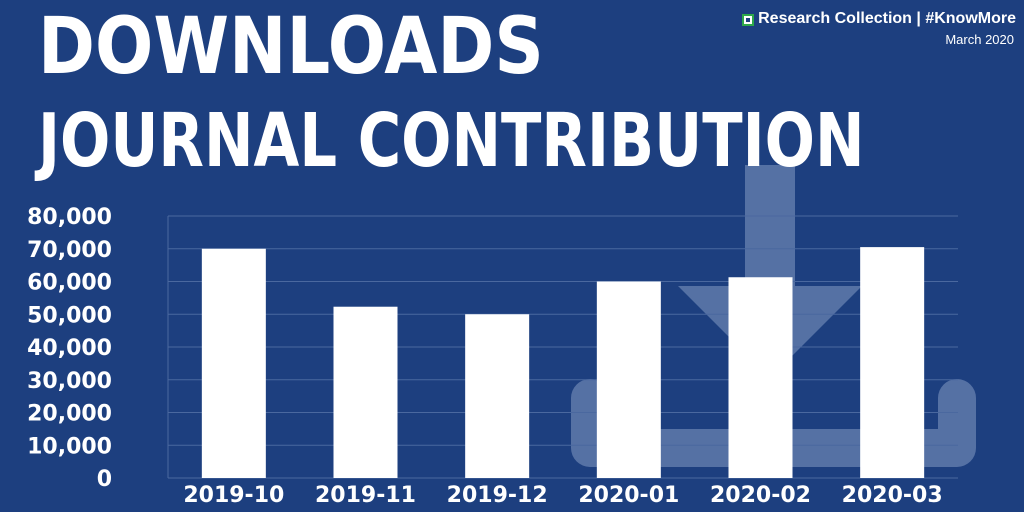  Describe the element at coordinates (770, 271) in the screenshot. I see `watermark-arrow` at that location.